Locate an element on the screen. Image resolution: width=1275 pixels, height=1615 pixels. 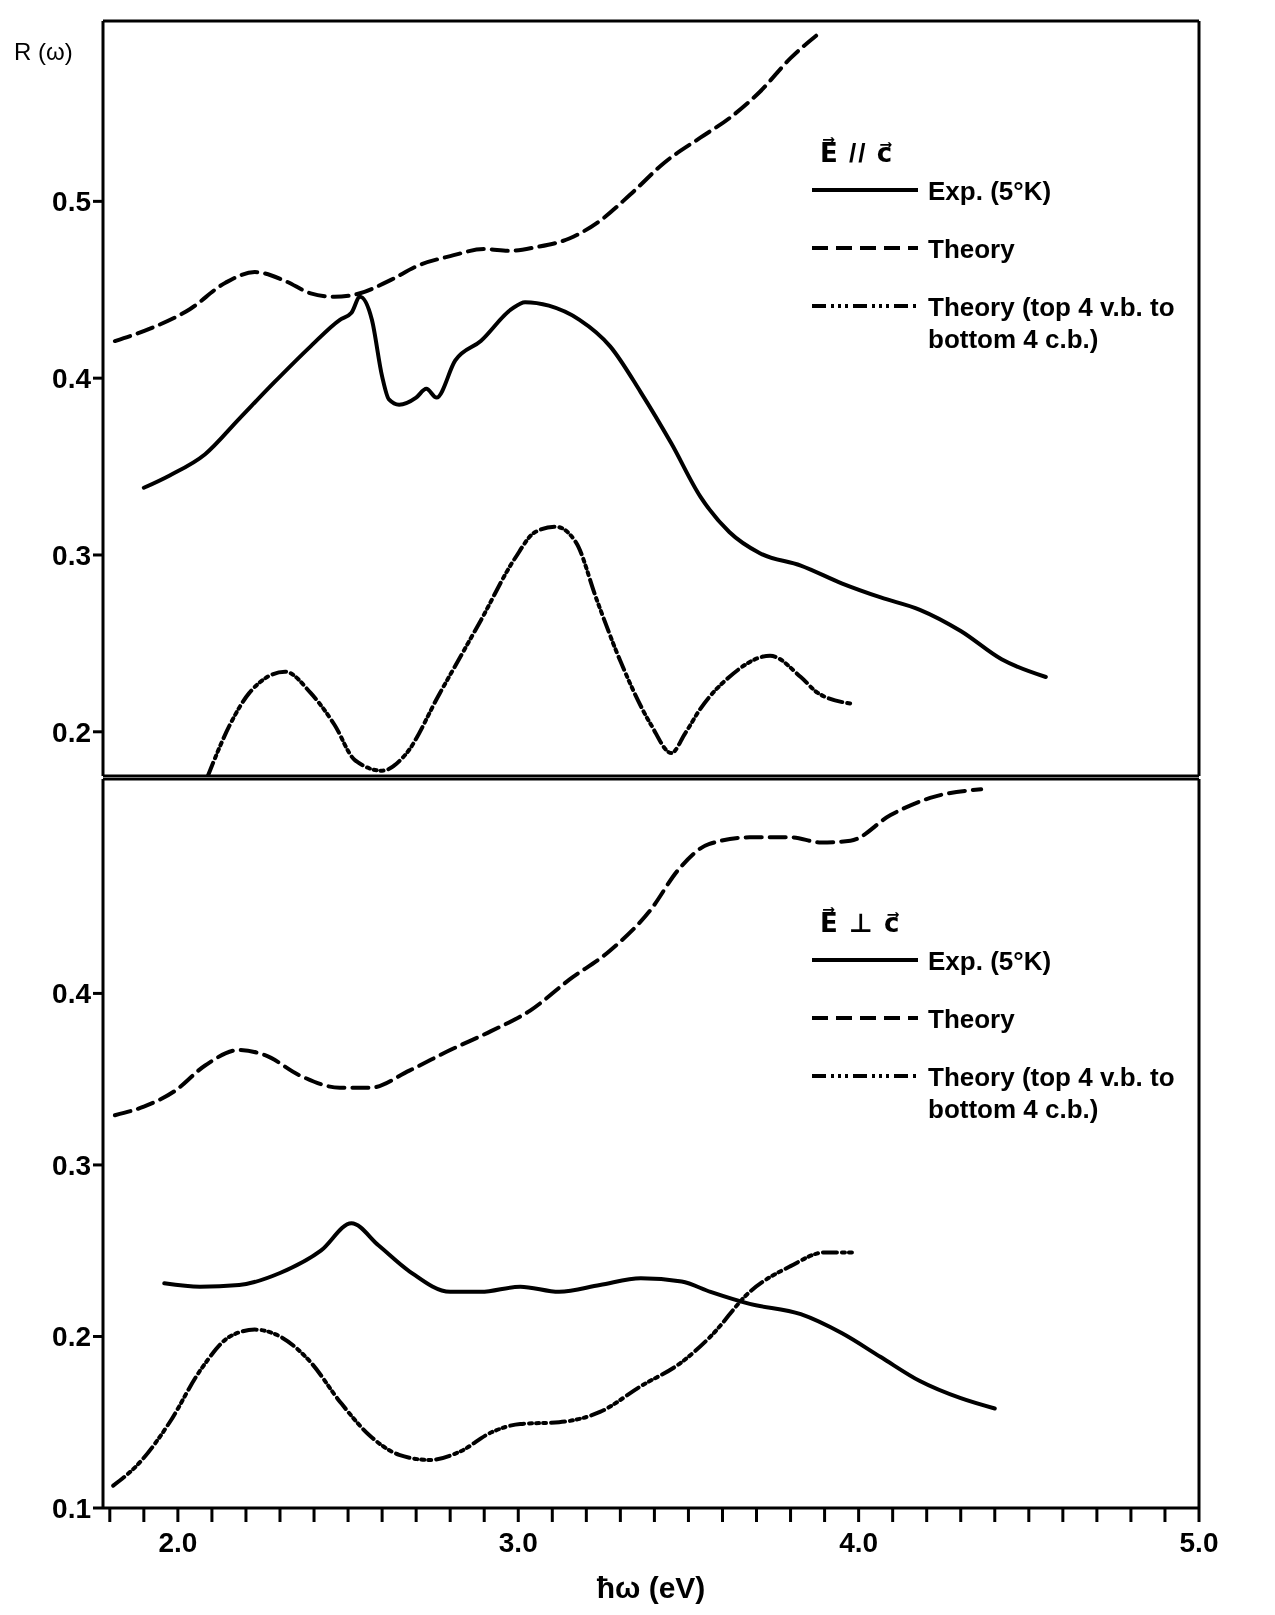
x-tick-label: 5.0 is located at coordinates (1199, 1542).